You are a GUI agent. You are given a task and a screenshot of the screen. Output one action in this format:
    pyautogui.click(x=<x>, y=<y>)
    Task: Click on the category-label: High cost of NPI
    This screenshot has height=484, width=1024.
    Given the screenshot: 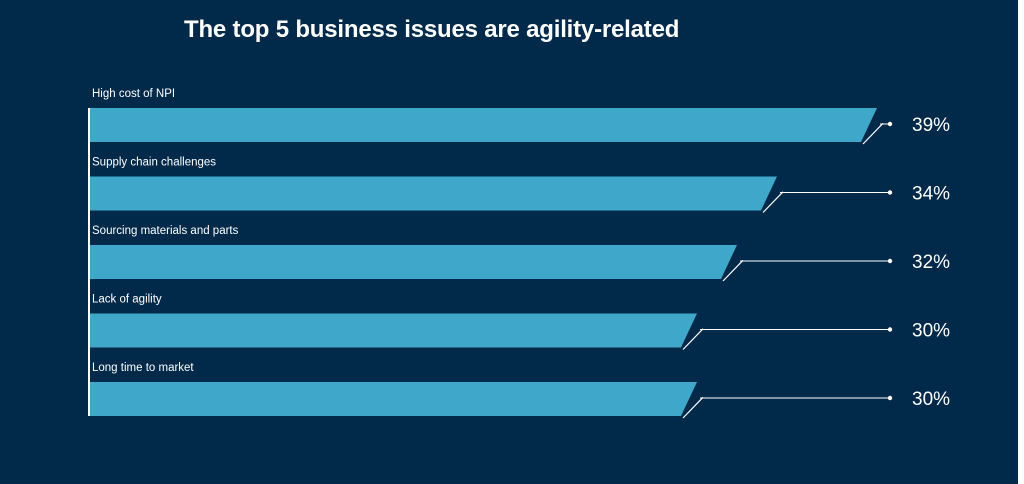 What is the action you would take?
    pyautogui.click(x=133, y=94)
    